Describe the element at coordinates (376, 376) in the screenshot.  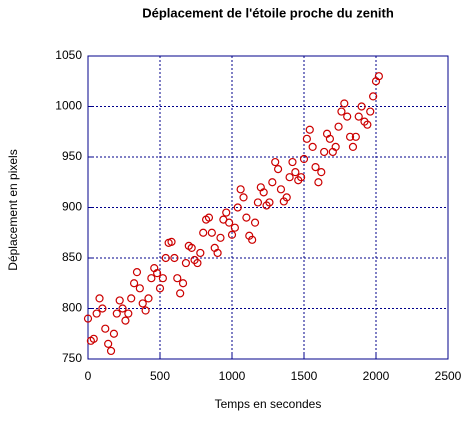
I see `x-tick-label: 2000` at that location.